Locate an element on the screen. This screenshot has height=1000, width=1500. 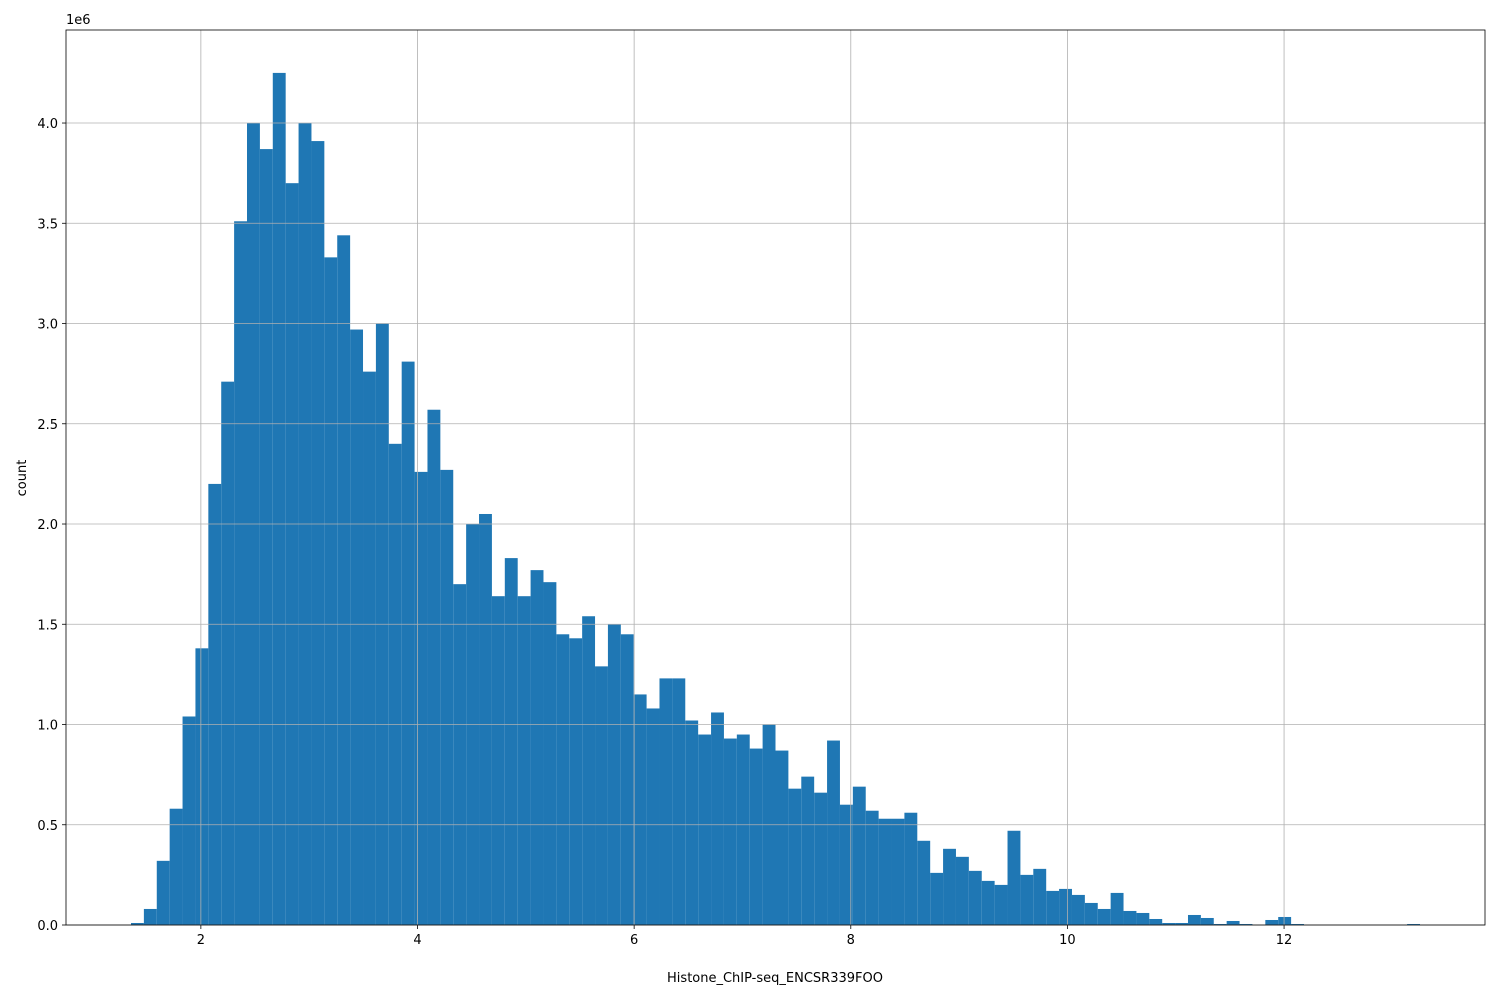
x-tick-label: 12 is located at coordinates (1284, 940).